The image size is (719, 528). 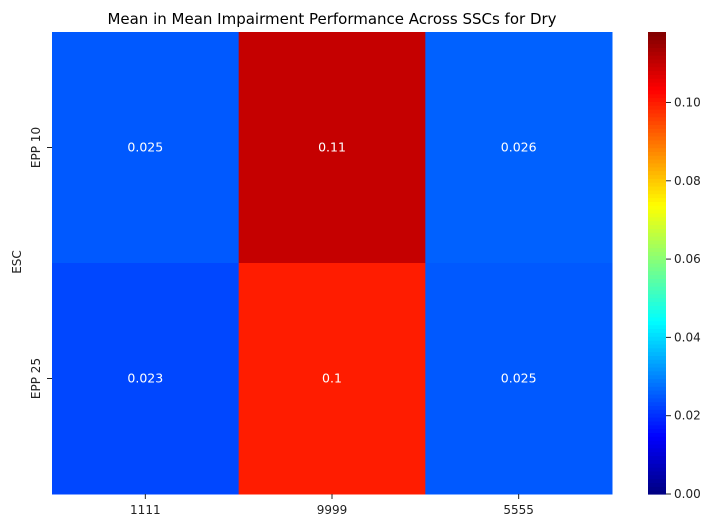 I want to click on colorbar-ticks: 0.00 0.02 0.04 0.06 0.08 0.10, so click(x=683, y=298).